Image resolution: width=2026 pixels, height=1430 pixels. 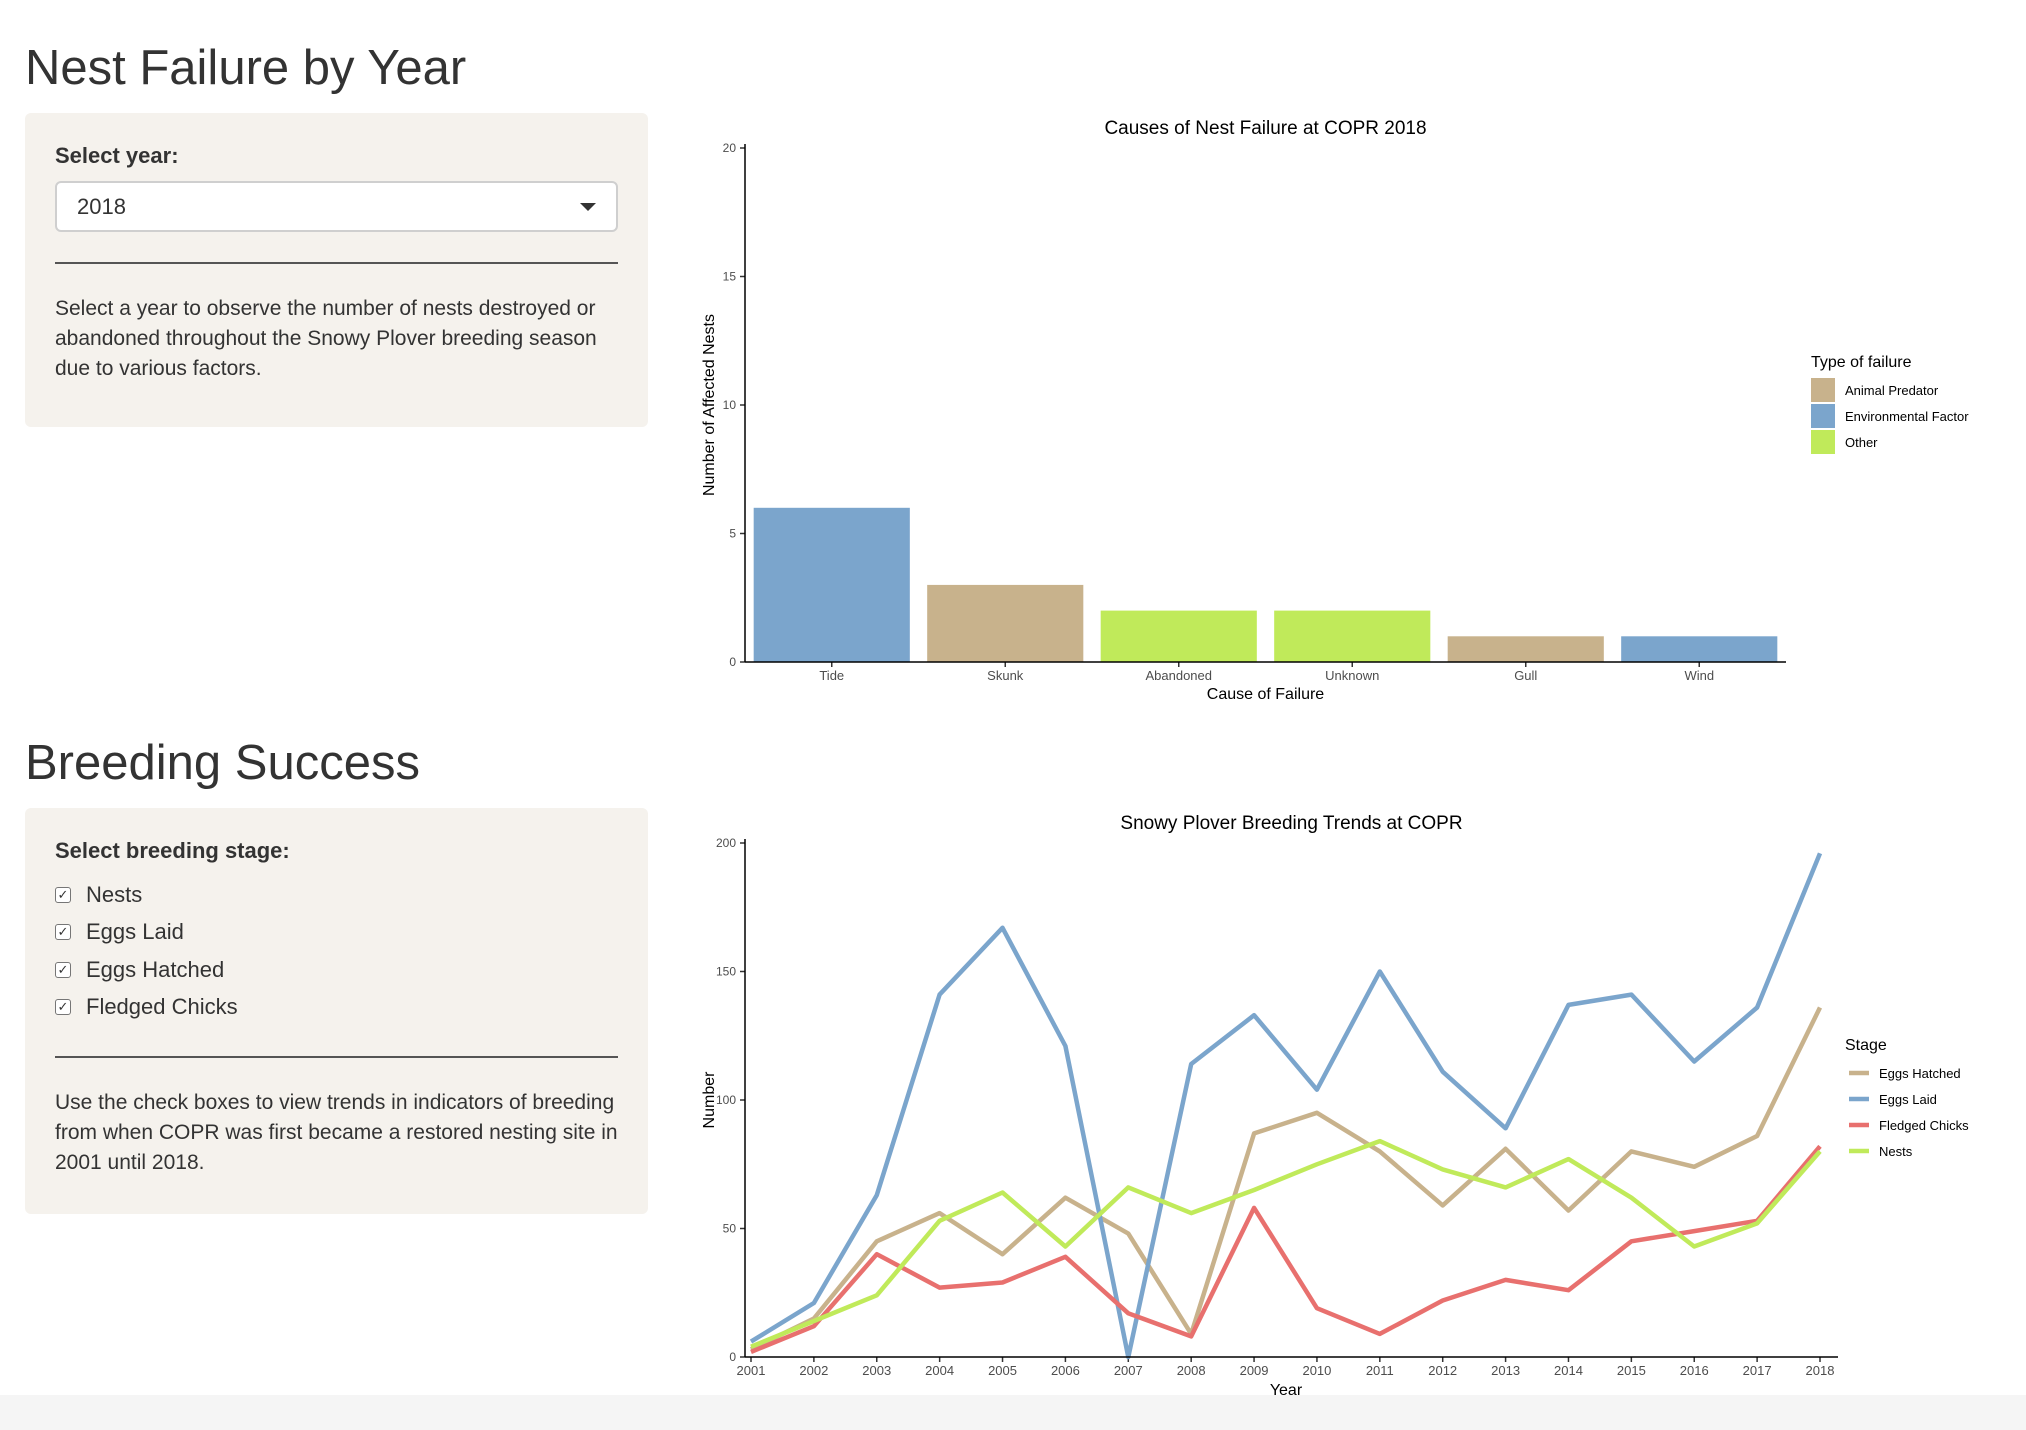 What do you see at coordinates (876, 1370) in the screenshot?
I see `x-tick-label: 2003` at bounding box center [876, 1370].